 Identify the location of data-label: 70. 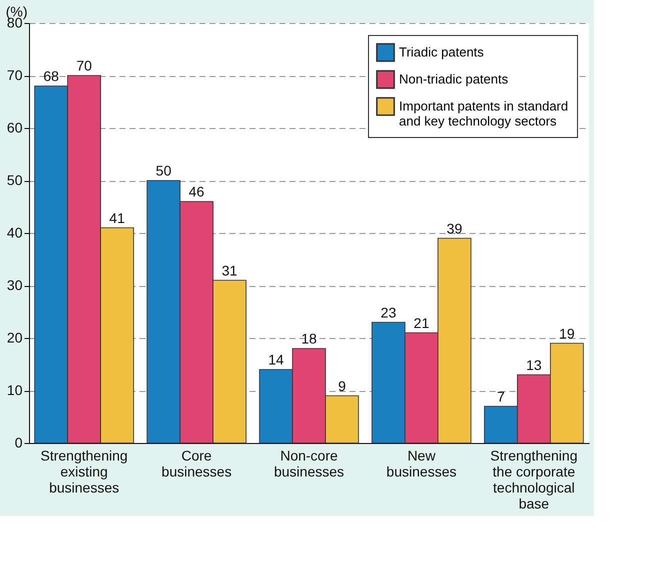
(84, 66).